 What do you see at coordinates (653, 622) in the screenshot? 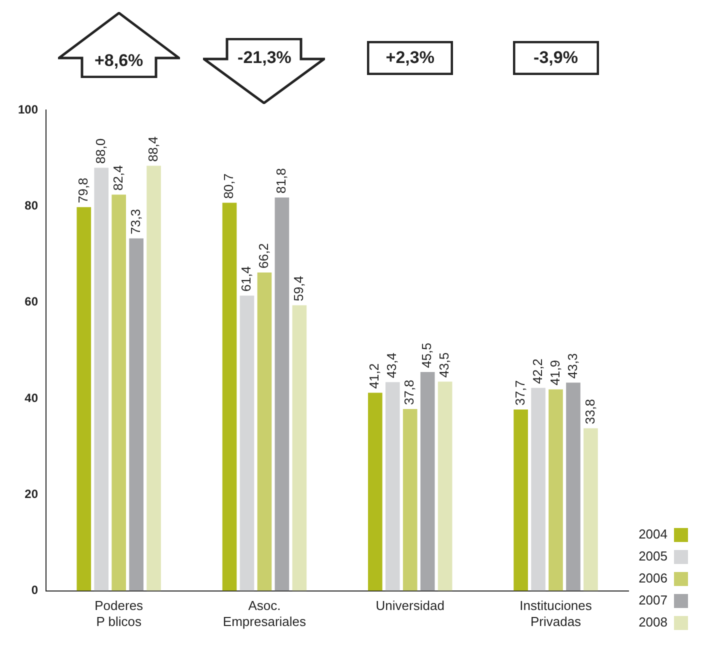
I see `legend-label: 2008` at bounding box center [653, 622].